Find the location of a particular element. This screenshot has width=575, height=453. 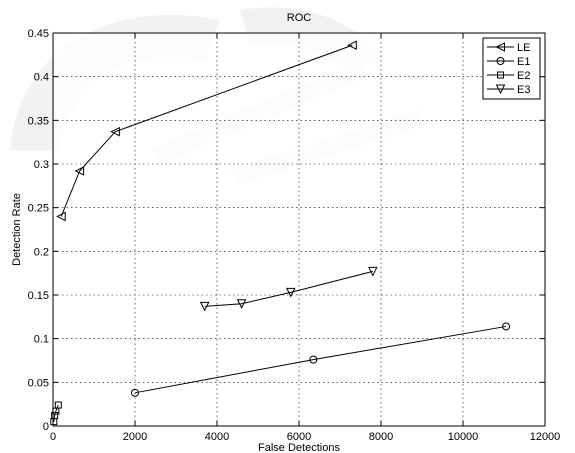

legend-item-e2: E2 is located at coordinates (508, 76).